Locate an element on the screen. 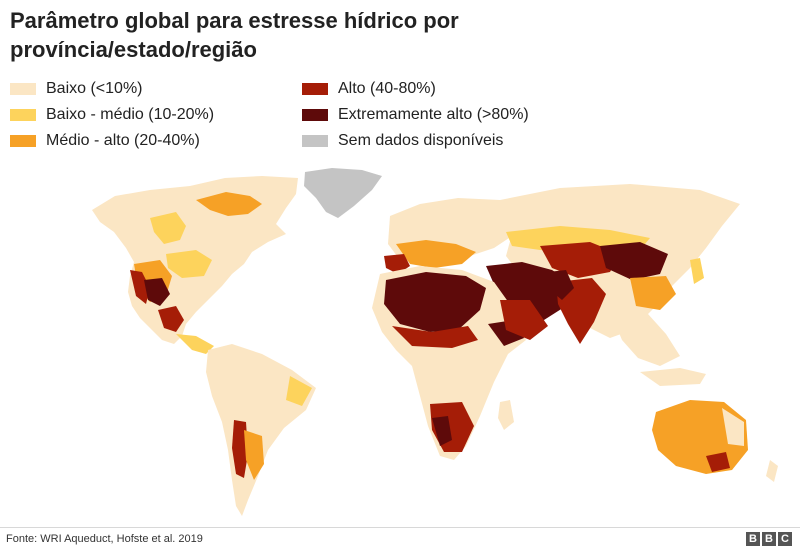 The width and height of the screenshot is (800, 551). footer-divider is located at coordinates (400, 527).